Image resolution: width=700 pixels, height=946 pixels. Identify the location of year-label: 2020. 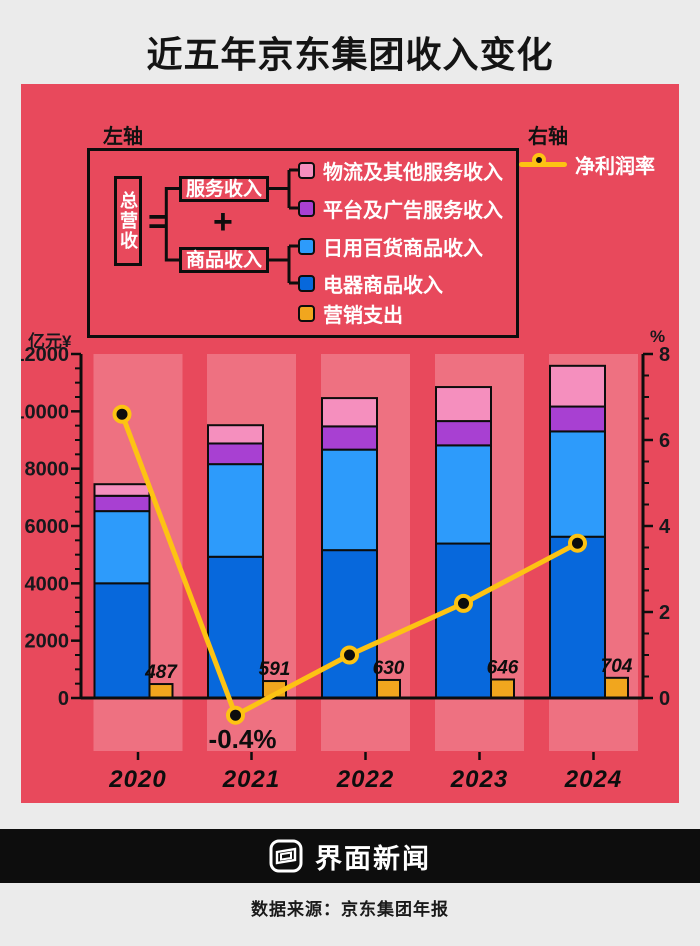
(137, 779).